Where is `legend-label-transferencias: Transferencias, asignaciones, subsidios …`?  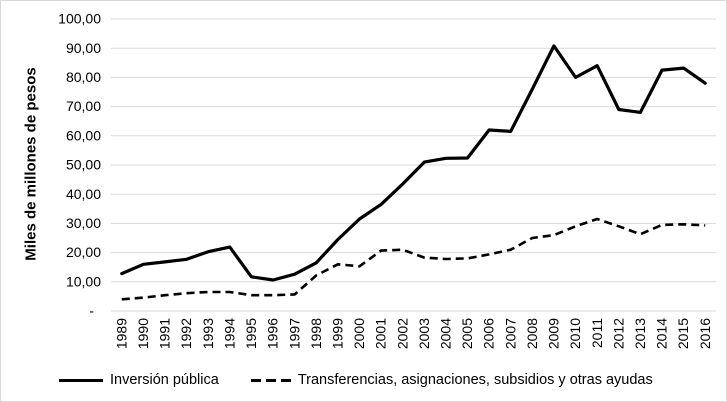 legend-label-transferencias: Transferencias, asignaciones, subsidios … is located at coordinates (475, 380).